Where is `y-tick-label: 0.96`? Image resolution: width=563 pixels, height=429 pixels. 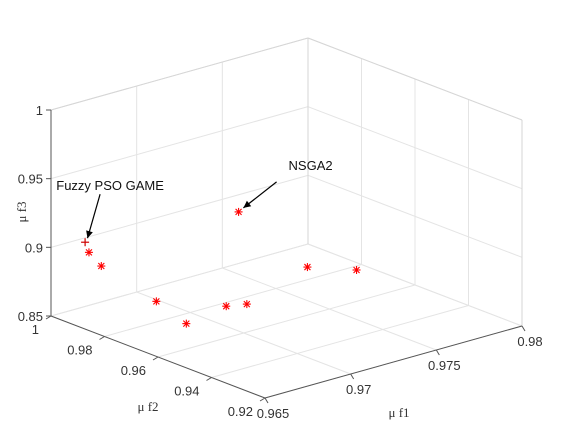 y-tick-label: 0.96 is located at coordinates (133, 370).